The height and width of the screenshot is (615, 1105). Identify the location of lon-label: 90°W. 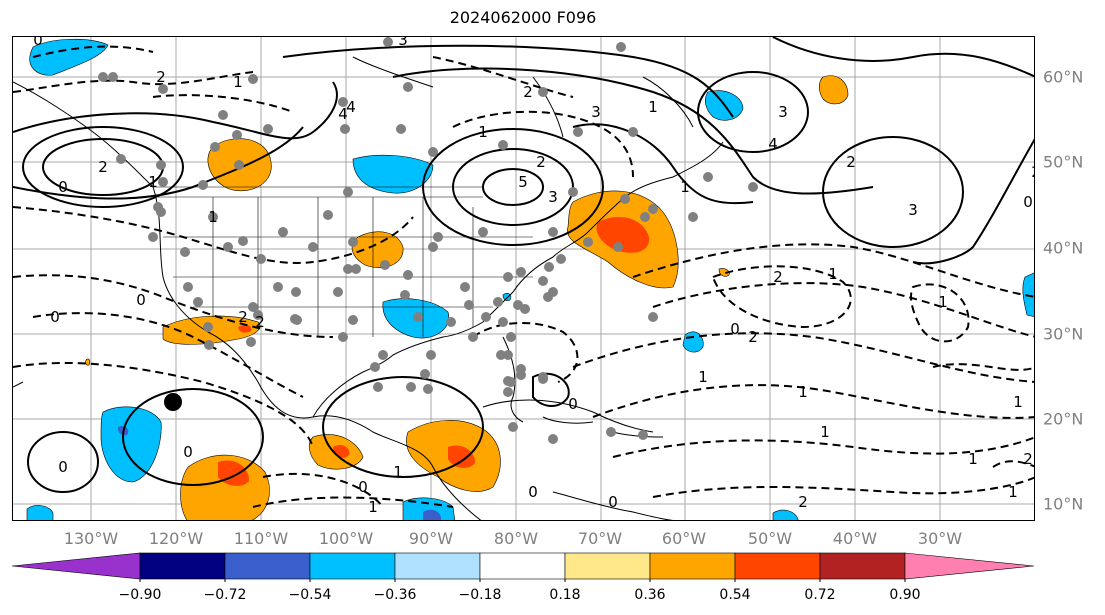
(431, 538).